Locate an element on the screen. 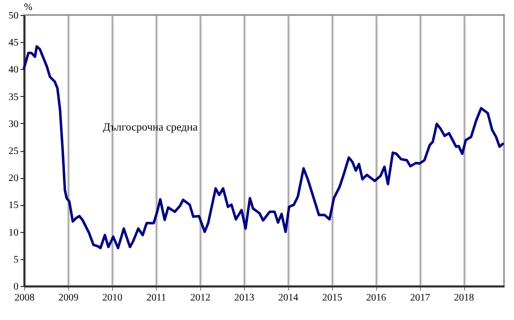 This screenshot has width=514, height=320. y-tick-label: 25 is located at coordinates (13, 151).